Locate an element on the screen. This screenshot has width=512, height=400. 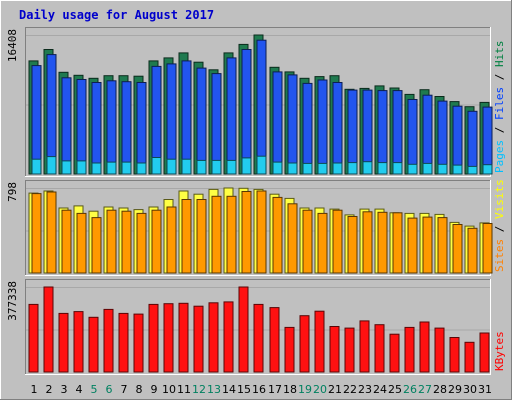
x-tick-label: 8 is located at coordinates (139, 389).